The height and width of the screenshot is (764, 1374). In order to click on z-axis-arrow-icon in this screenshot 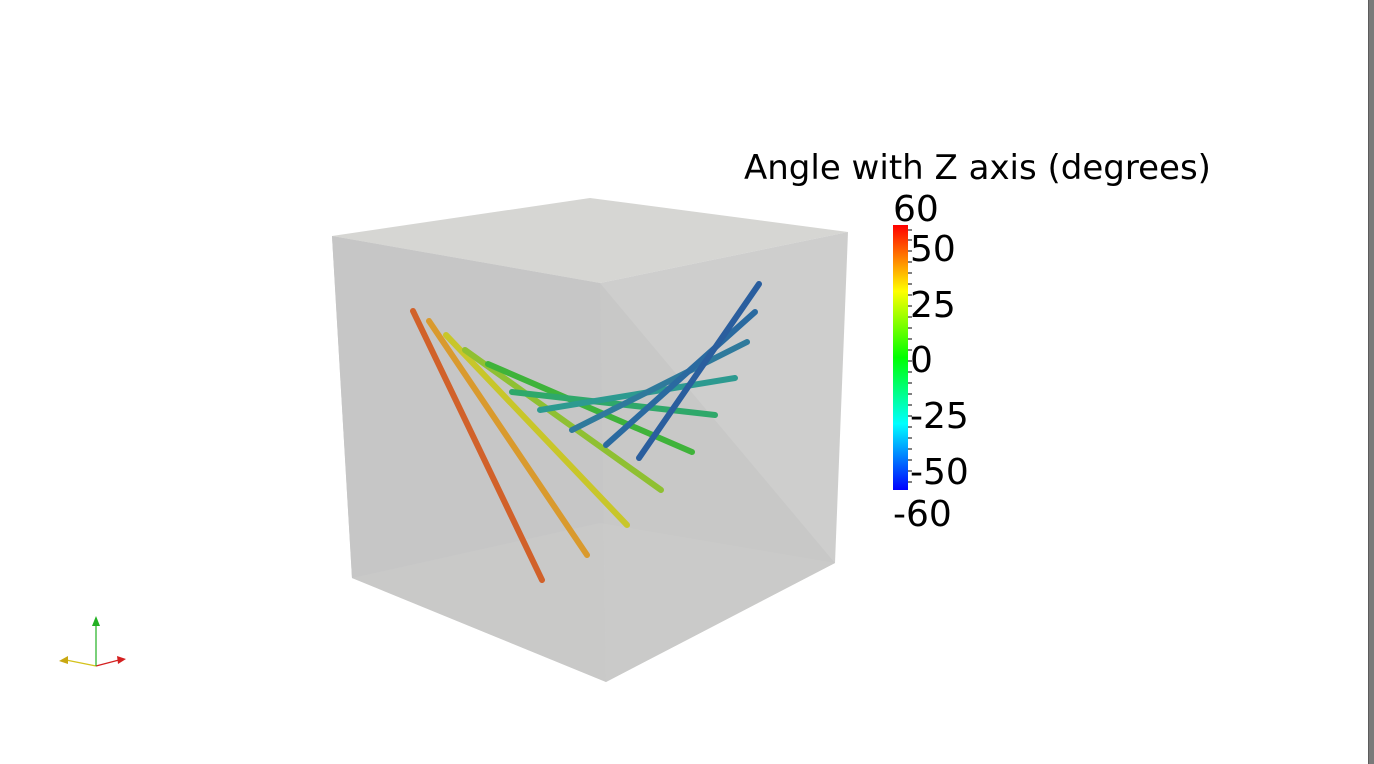, I will do `click(63, 660)`.